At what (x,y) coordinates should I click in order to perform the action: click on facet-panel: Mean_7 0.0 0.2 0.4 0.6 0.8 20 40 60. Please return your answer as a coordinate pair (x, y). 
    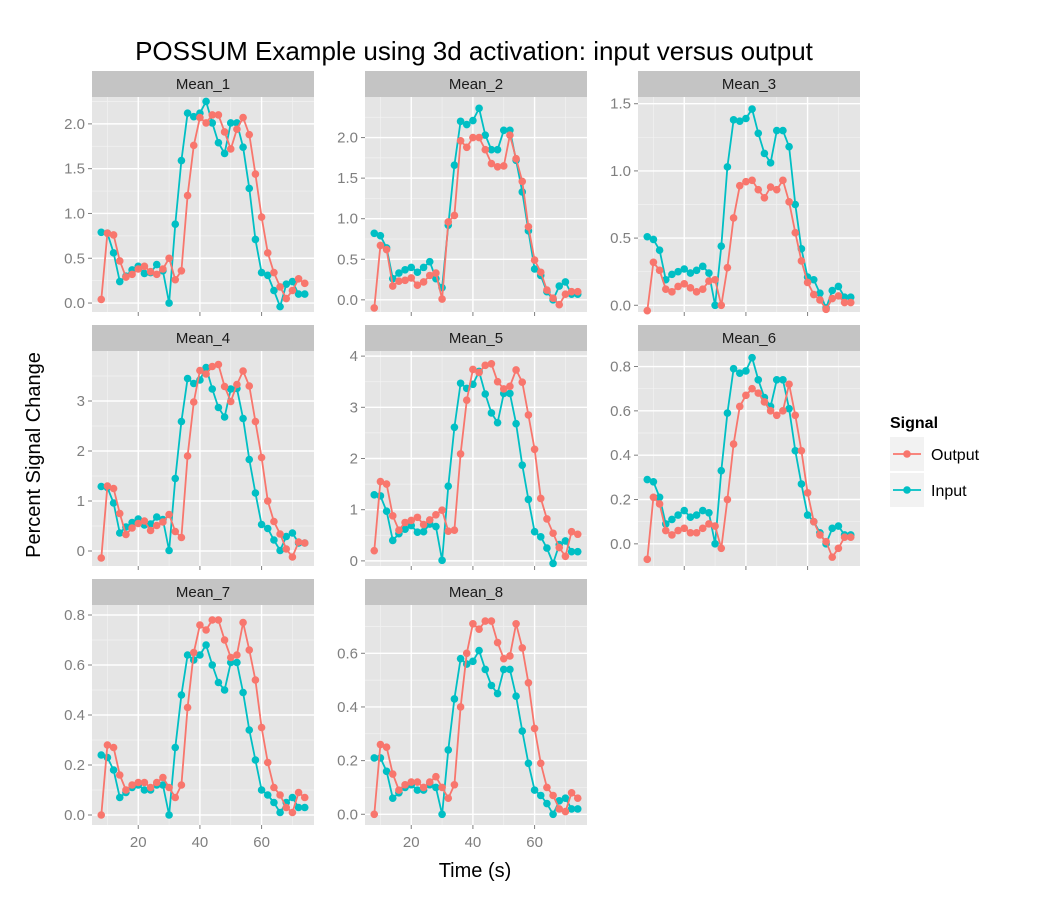
    Looking at the image, I should click on (189, 715).